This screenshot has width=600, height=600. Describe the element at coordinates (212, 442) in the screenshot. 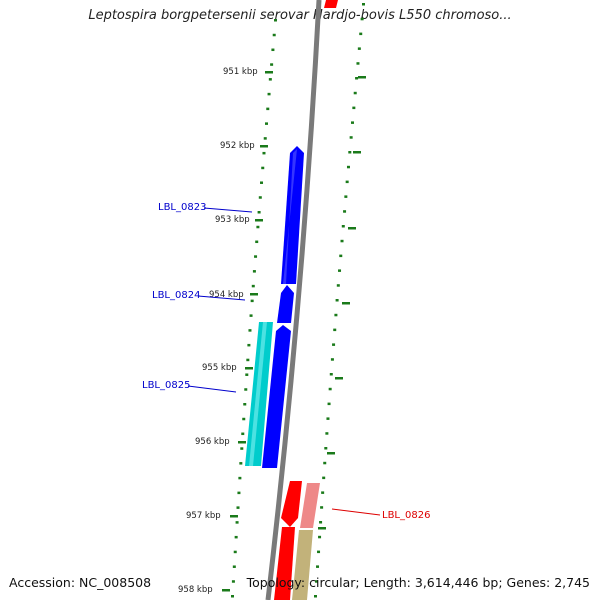

I see `kbp-tick-label: 956 kbp` at that location.